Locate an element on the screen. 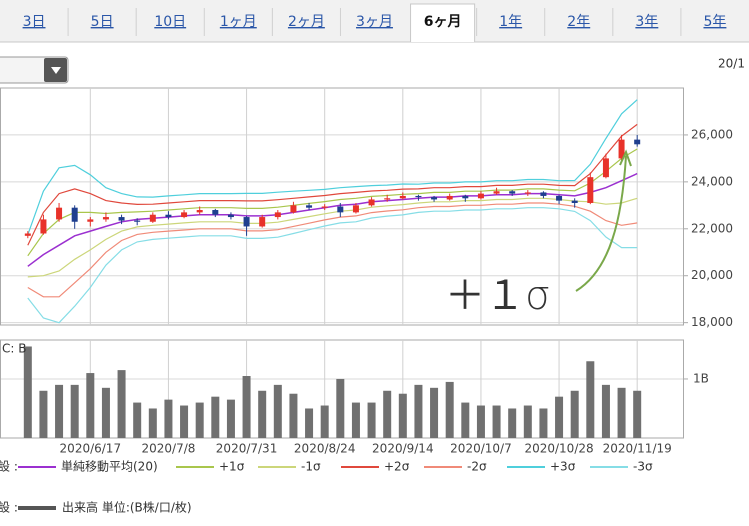  y-tick-label: 20,000 is located at coordinates (712, 275).